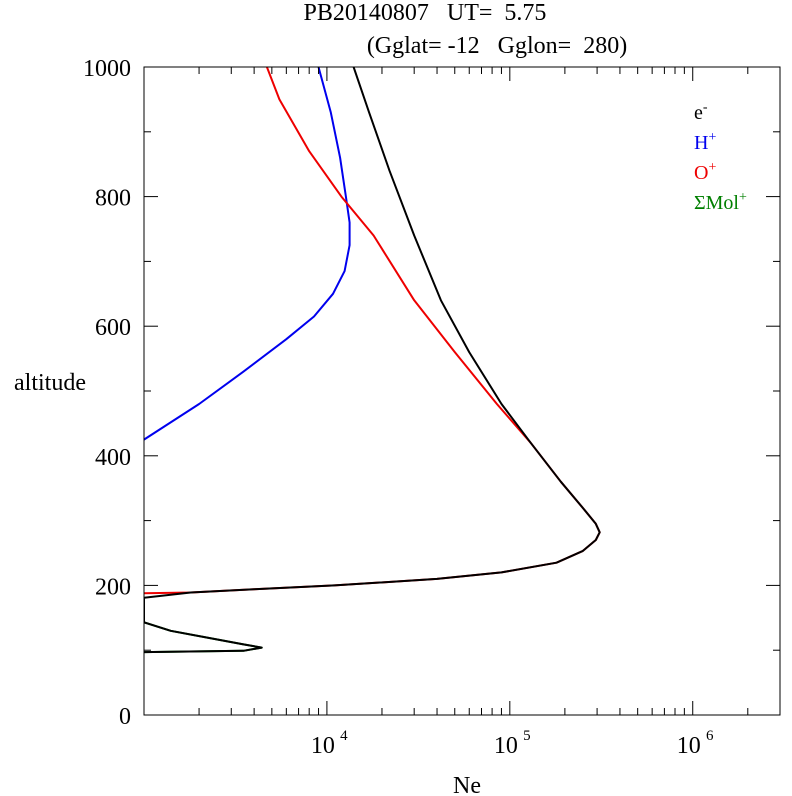 This screenshot has height=796, width=792. Describe the element at coordinates (497, 46) in the screenshot. I see `chart-title-line2: (Gglat= -12 Gglon= 280)` at that location.